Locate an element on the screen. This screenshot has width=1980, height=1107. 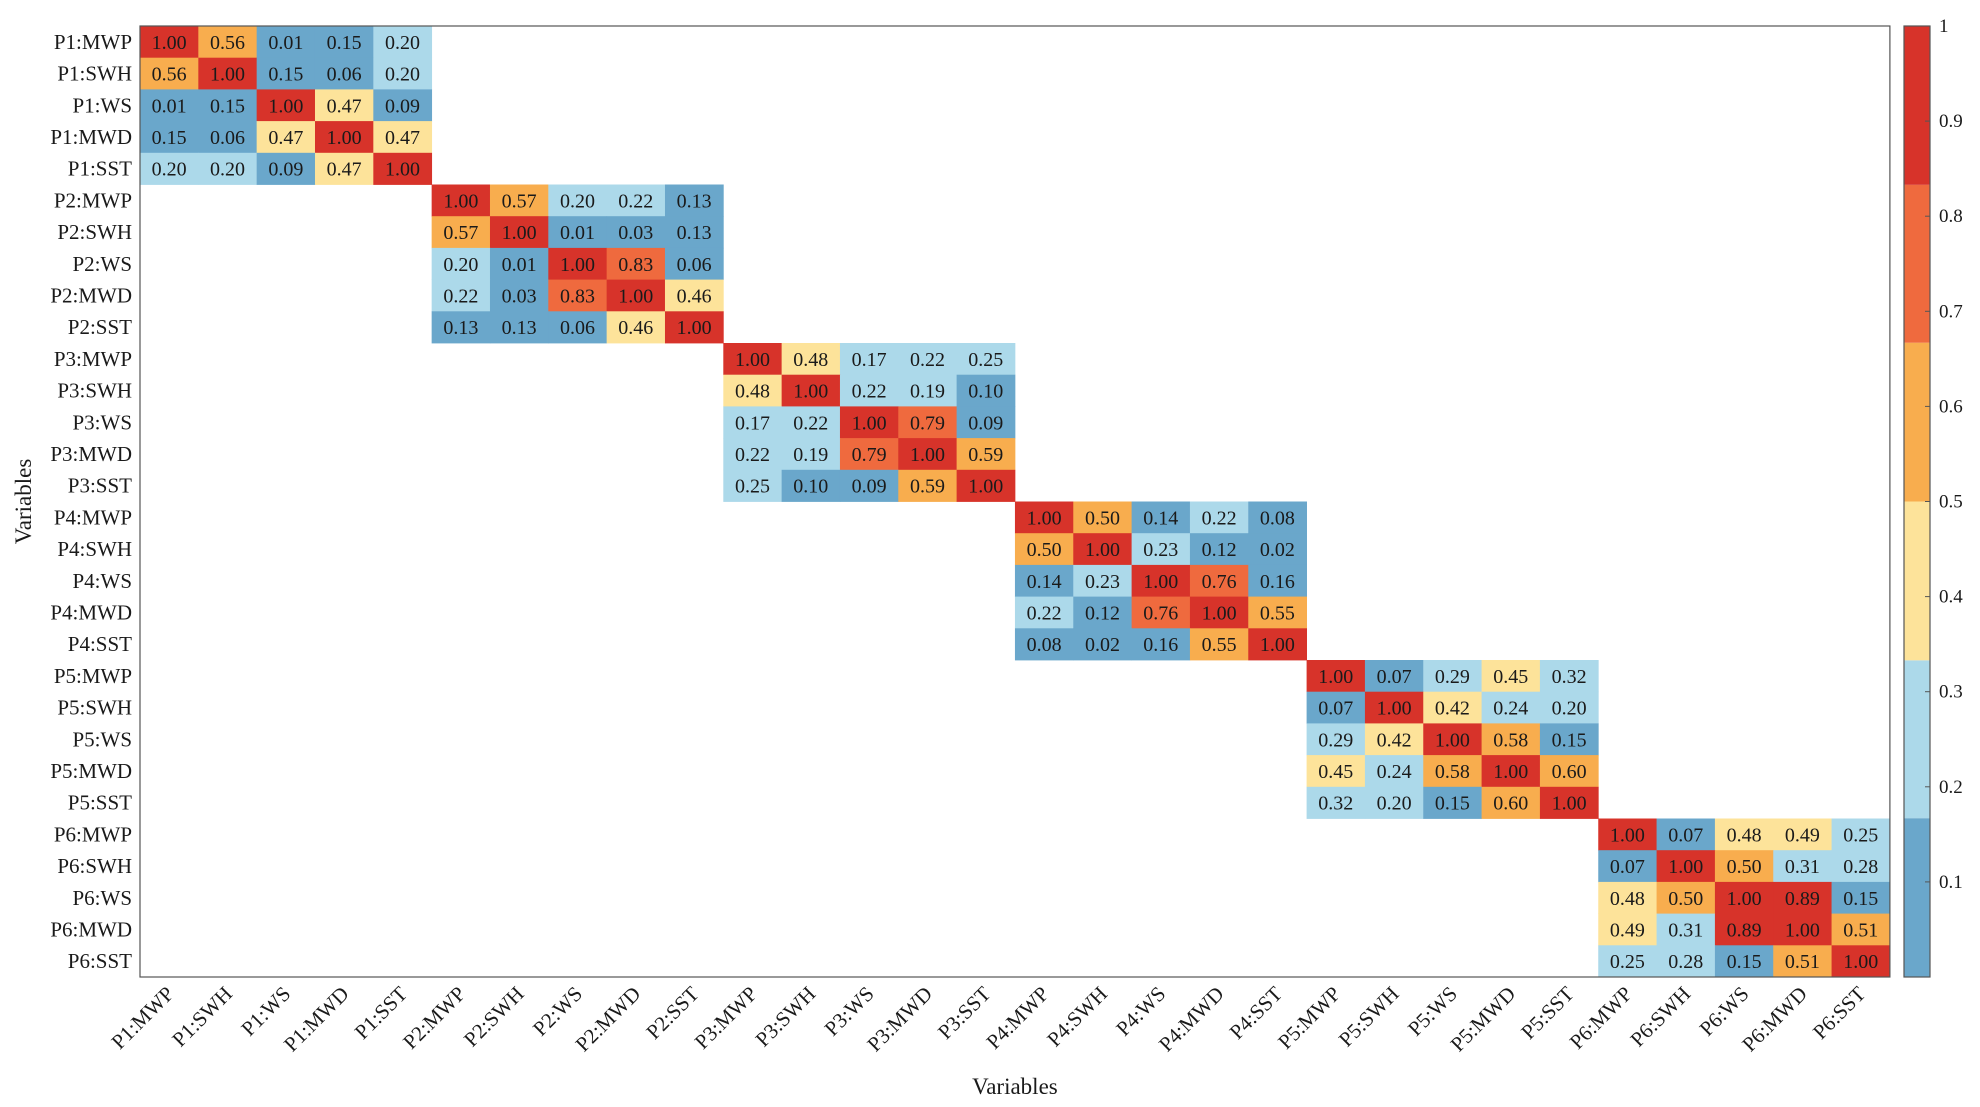
cell-value-label: 0.46 is located at coordinates (694, 296).